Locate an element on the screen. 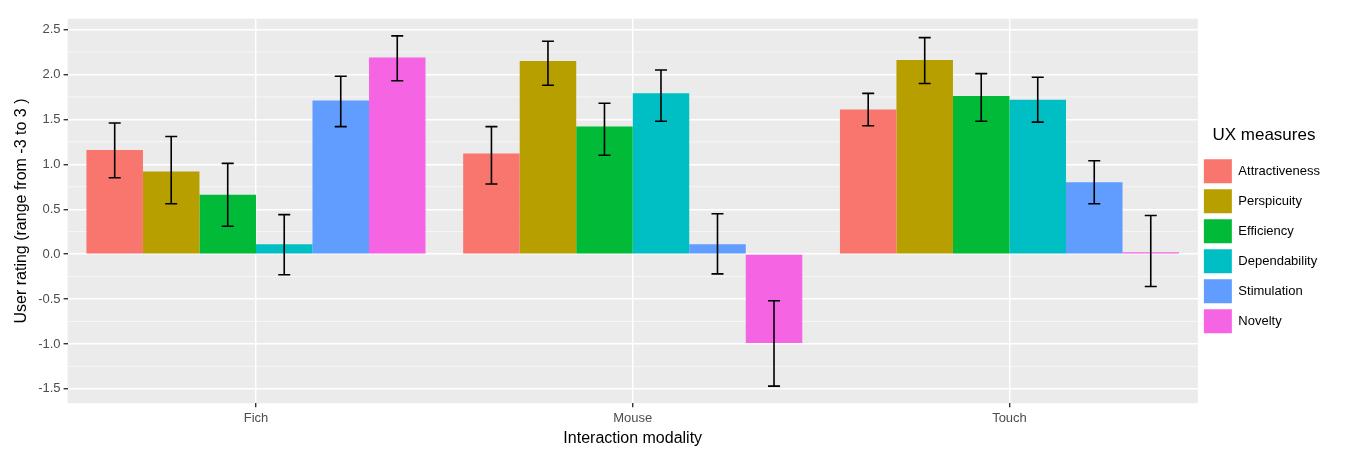 This screenshot has width=1348, height=456. y-tick-label: 0.5 is located at coordinates (51, 208).